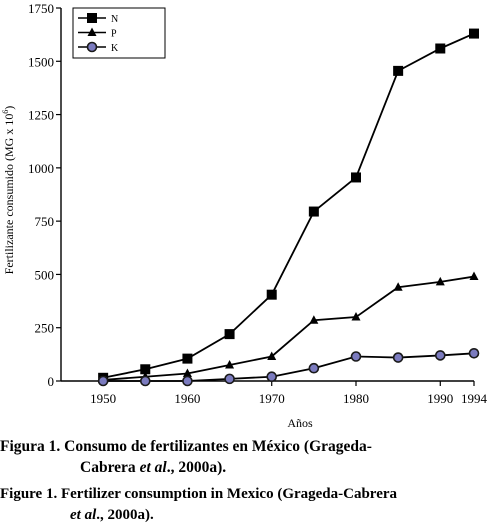 This screenshot has height=530, width=488. I want to click on y-tick-label: 500, so click(45, 274).